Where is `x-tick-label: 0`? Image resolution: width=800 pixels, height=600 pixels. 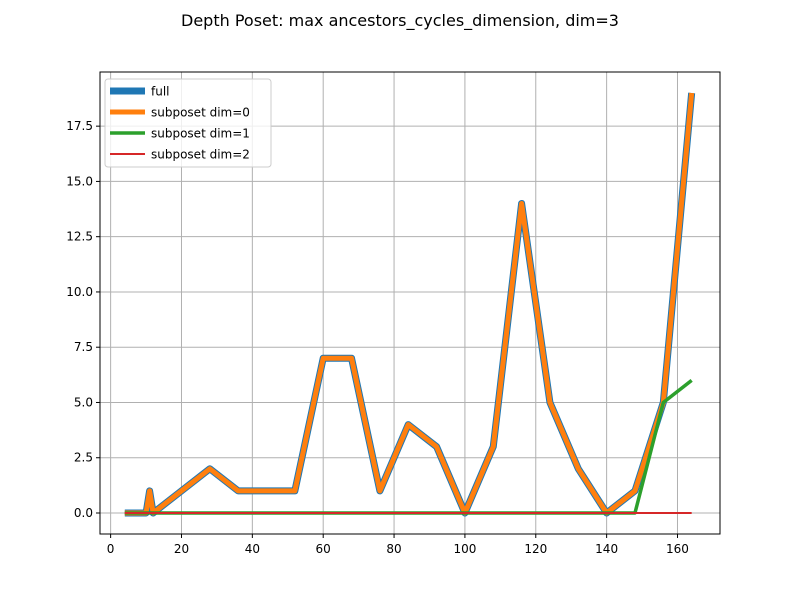 x-tick-label: 0 is located at coordinates (111, 549).